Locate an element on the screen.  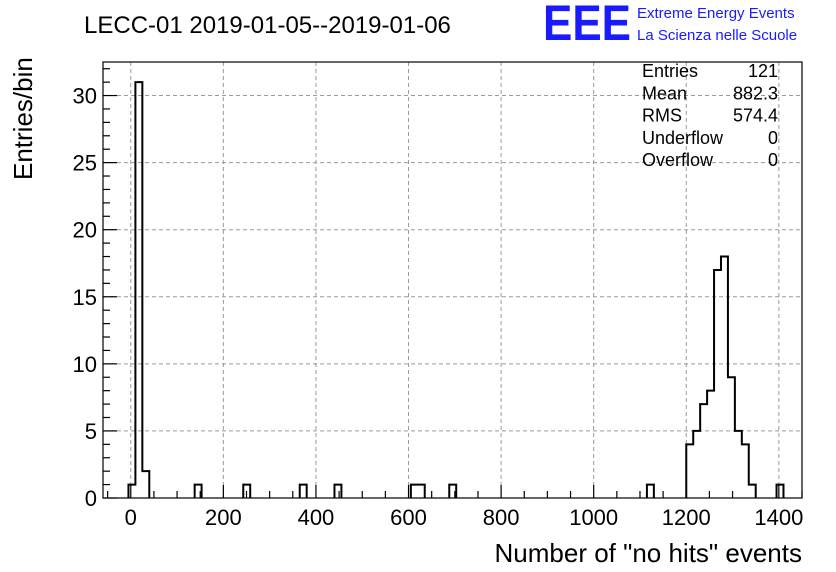
y-axis-ticks: 0 5 10 15 20 25 30 is located at coordinates (95, 289).